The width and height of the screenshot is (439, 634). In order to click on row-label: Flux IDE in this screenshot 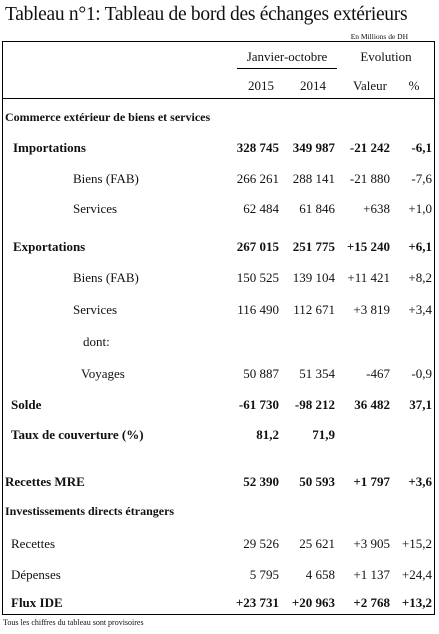, I will do `click(37, 602)`.